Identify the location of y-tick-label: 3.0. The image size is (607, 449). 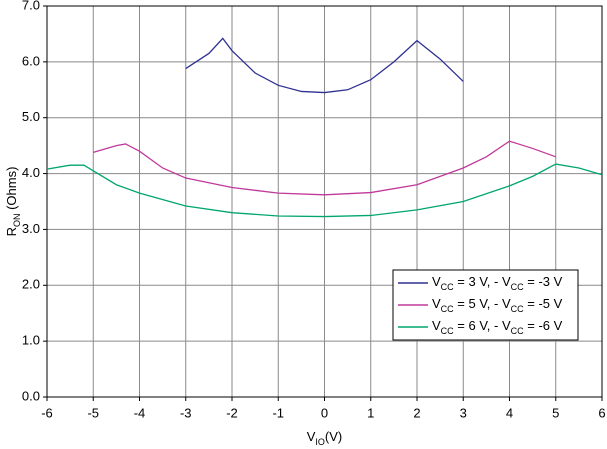
(31, 228).